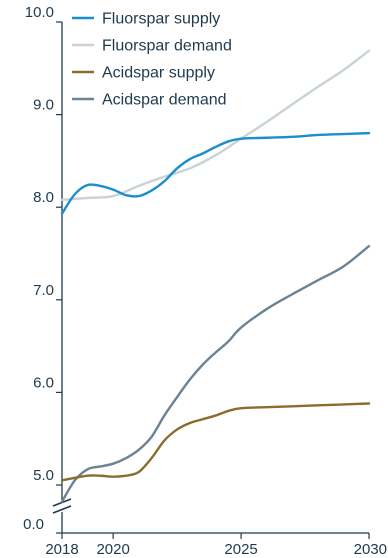 The image size is (388, 558). Describe the element at coordinates (215, 442) in the screenshot. I see `series-line-acidspar-supply` at that location.